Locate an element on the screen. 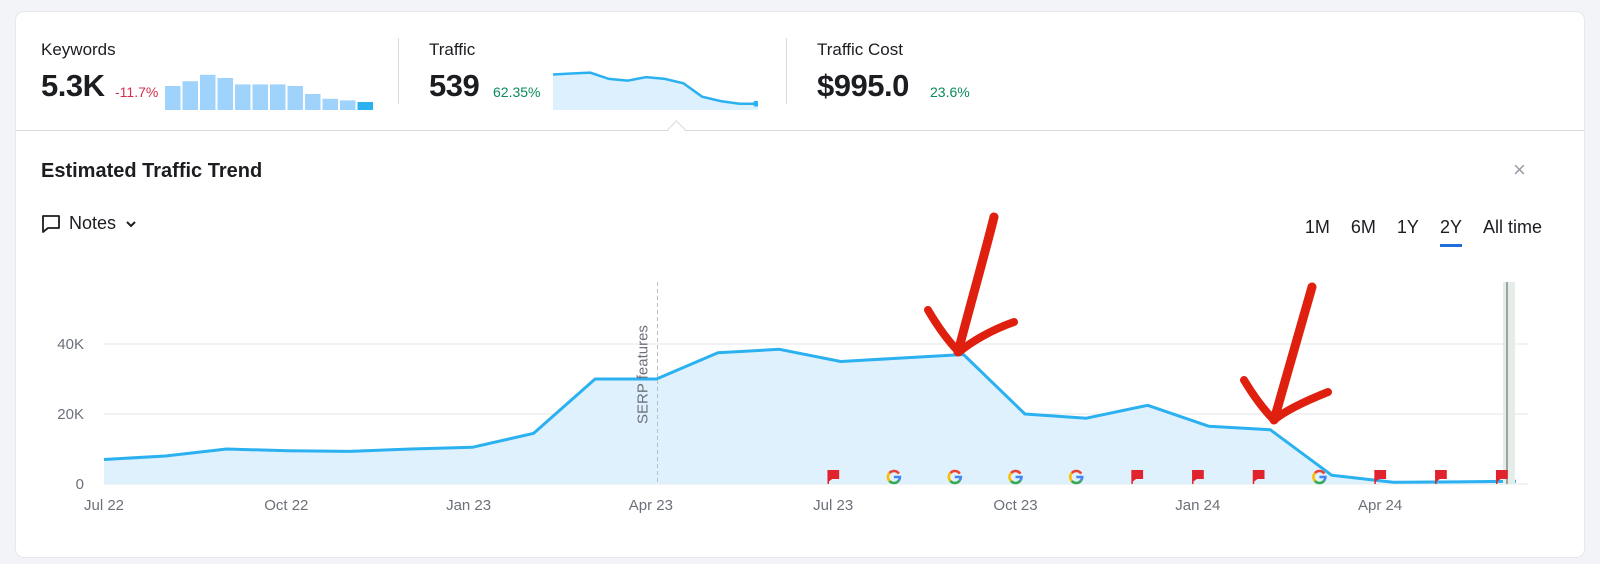 The width and height of the screenshot is (1600, 564). x-tick-label: Jan 23 is located at coordinates (468, 505).